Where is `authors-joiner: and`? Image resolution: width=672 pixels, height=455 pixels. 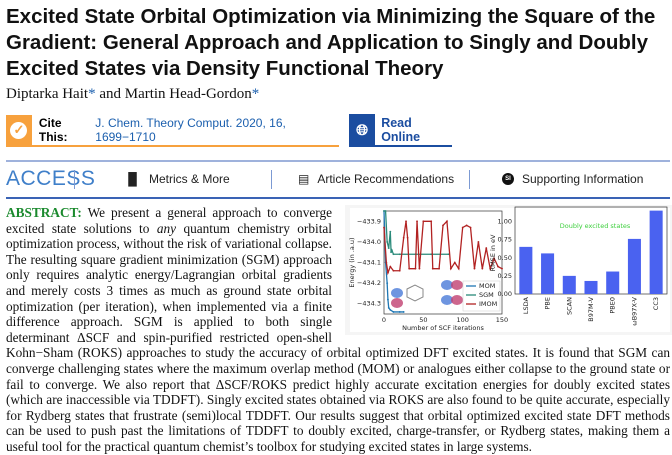 authors-joiner: and is located at coordinates (110, 94).